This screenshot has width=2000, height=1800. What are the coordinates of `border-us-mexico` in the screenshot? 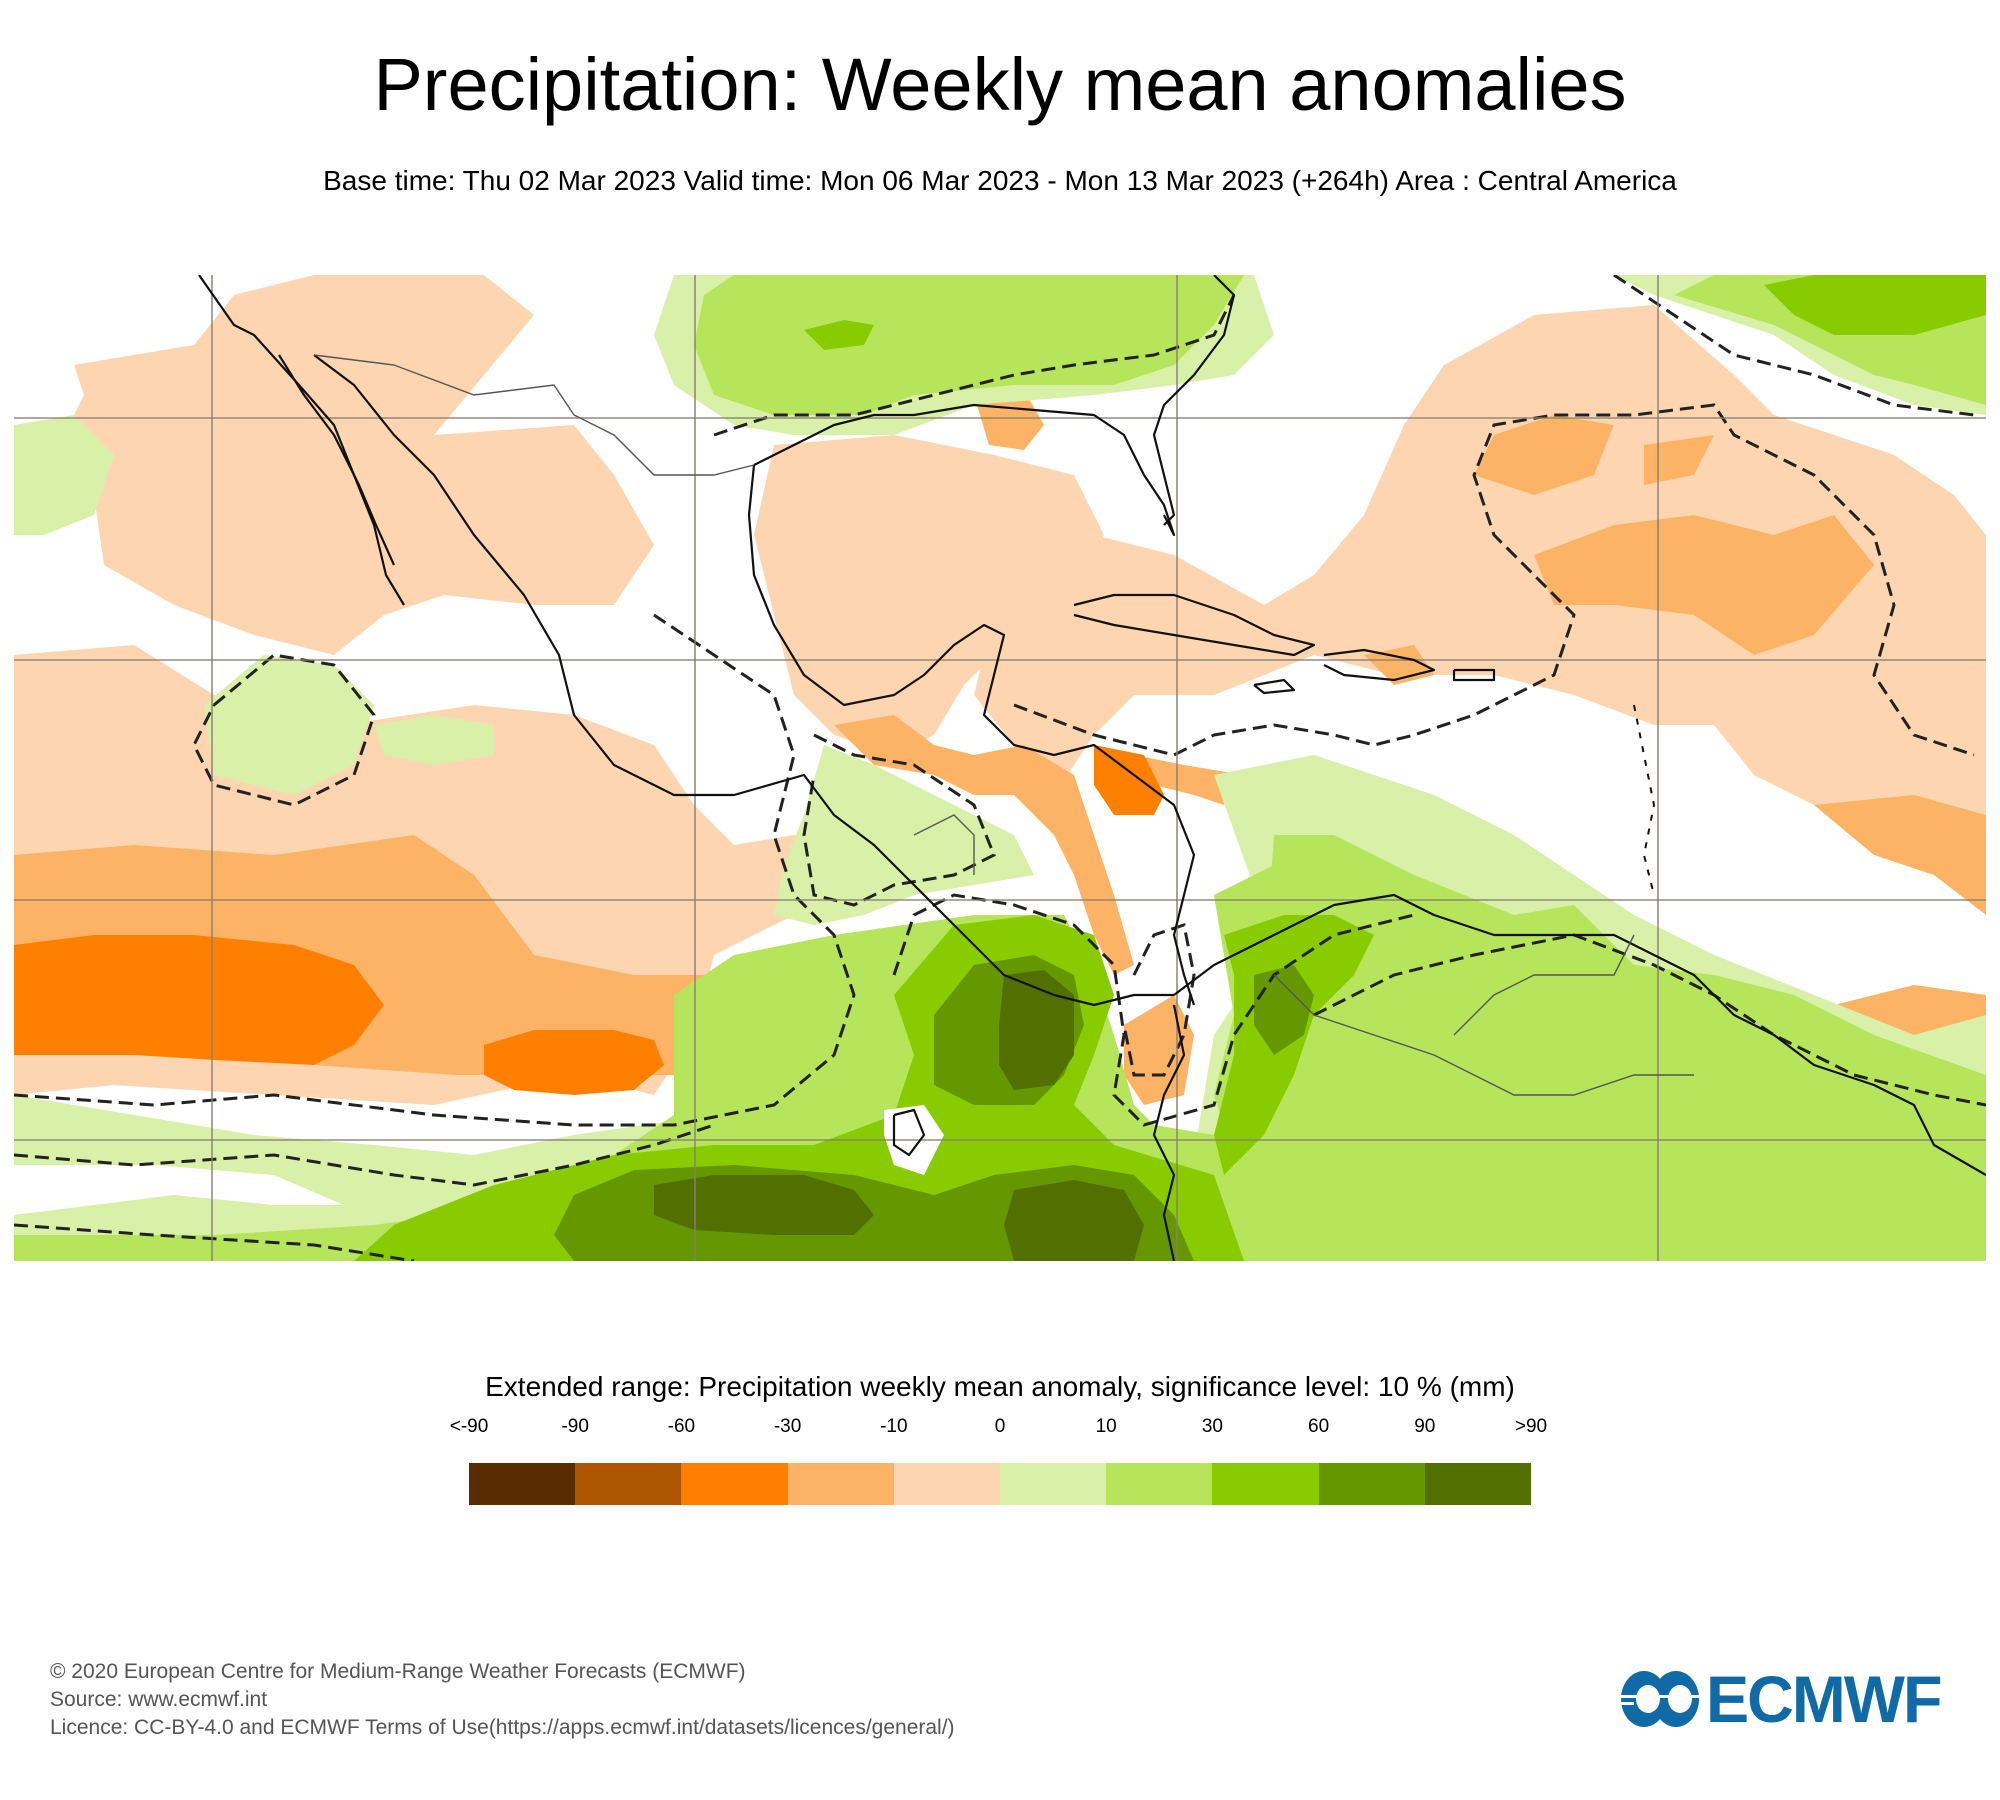 It's located at (534, 415).